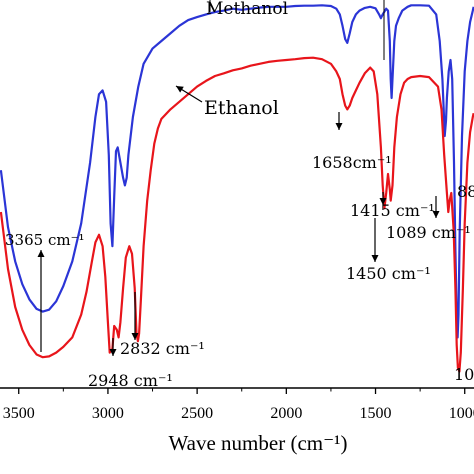 This screenshot has width=474, height=474. Describe the element at coordinates (375, 258) in the screenshot. I see `peak-1450-arrow-head` at that location.